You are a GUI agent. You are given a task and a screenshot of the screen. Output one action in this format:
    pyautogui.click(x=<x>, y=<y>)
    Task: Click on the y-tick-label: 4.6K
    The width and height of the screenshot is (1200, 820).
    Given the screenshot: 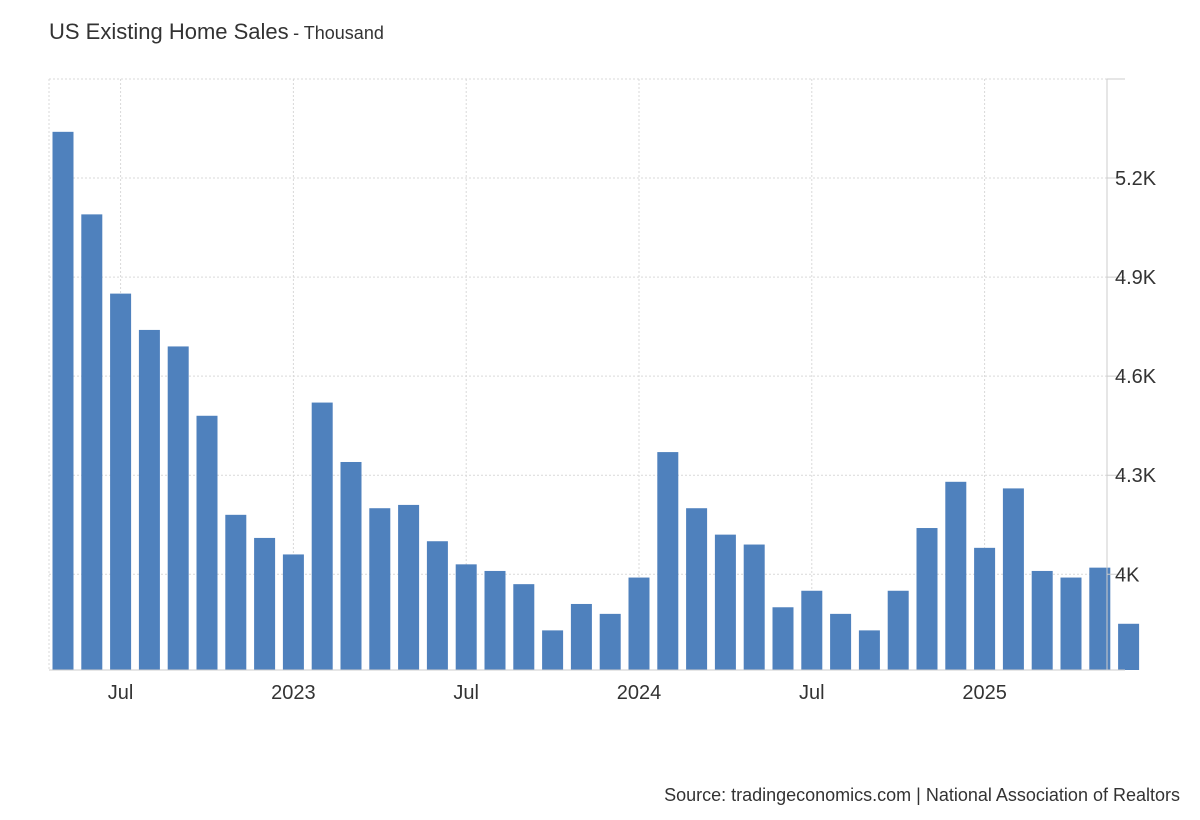 What is the action you would take?
    pyautogui.click(x=1136, y=377)
    